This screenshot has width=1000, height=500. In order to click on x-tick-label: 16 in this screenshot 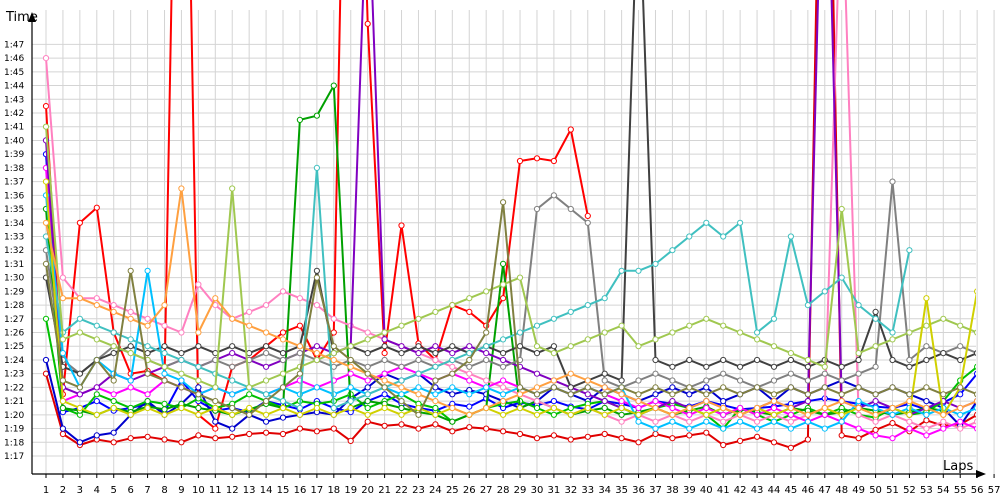, I will do `click(300, 490)`.